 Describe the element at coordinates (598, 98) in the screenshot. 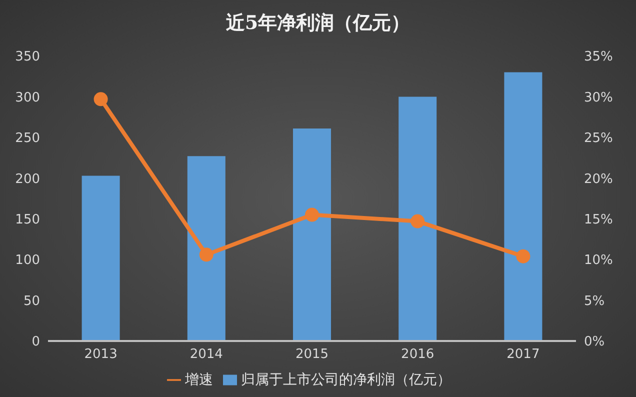

I see `y2-tick-label: 30%` at that location.